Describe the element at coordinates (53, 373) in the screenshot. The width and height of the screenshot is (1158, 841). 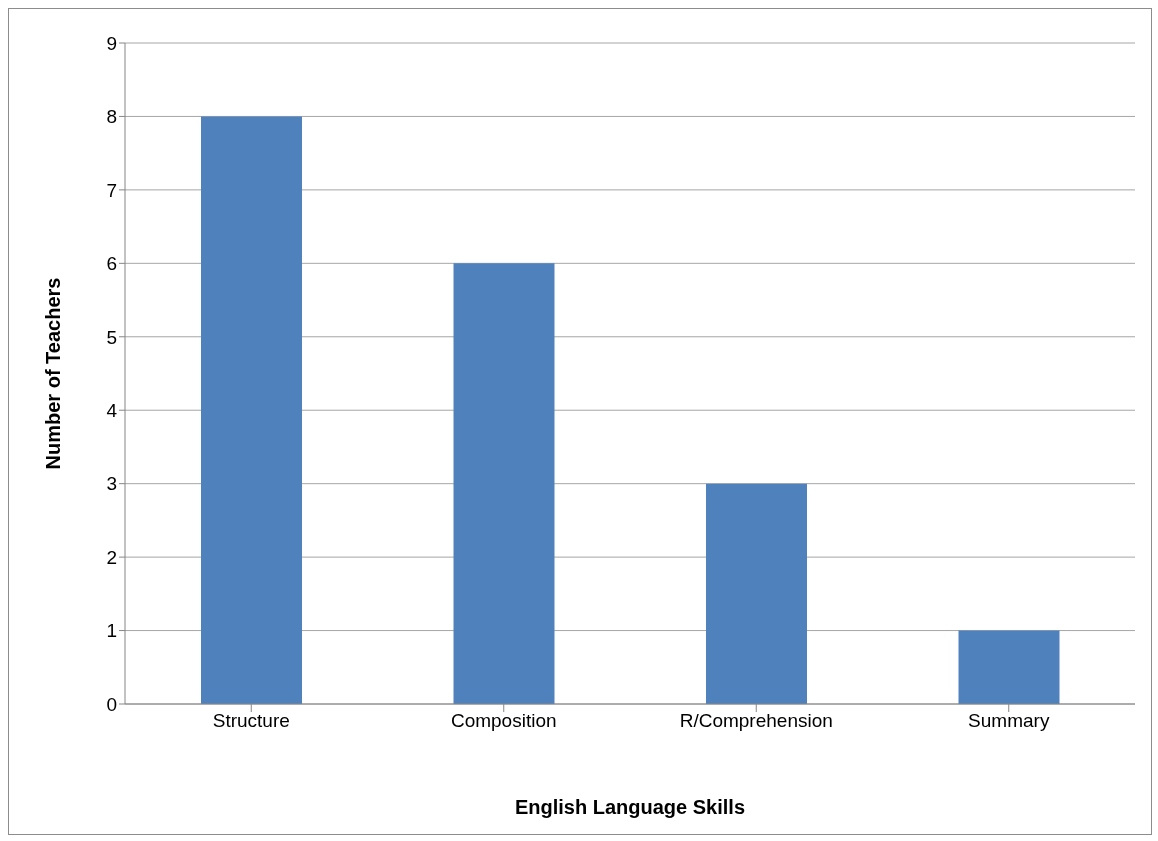
I see `y-axis-title: Number of Teachers` at that location.